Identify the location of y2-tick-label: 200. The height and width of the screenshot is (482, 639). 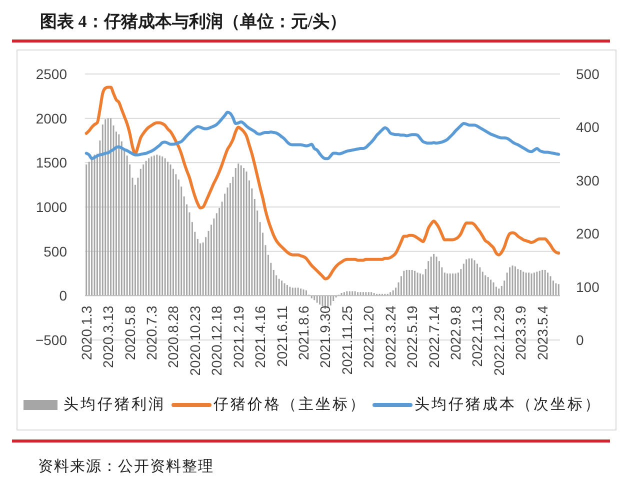
(588, 234).